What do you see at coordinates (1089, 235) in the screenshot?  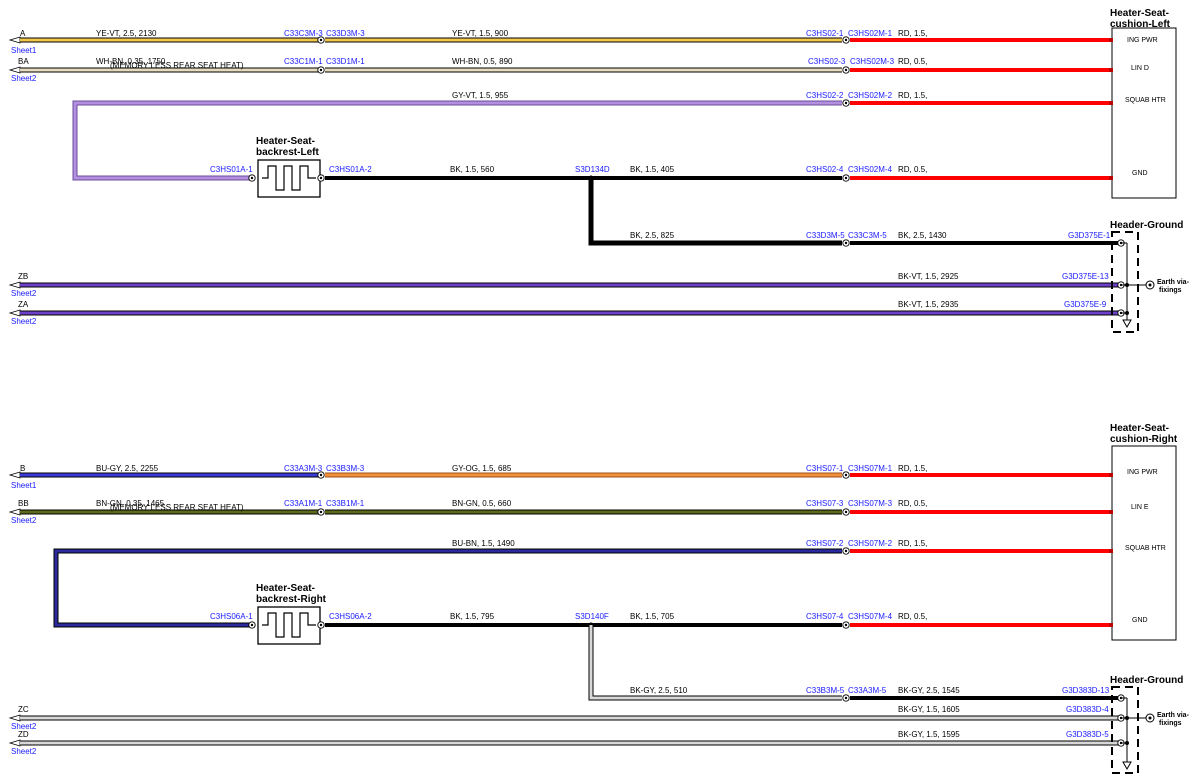 I see `ground-pin-label: G3D375E-1` at bounding box center [1089, 235].